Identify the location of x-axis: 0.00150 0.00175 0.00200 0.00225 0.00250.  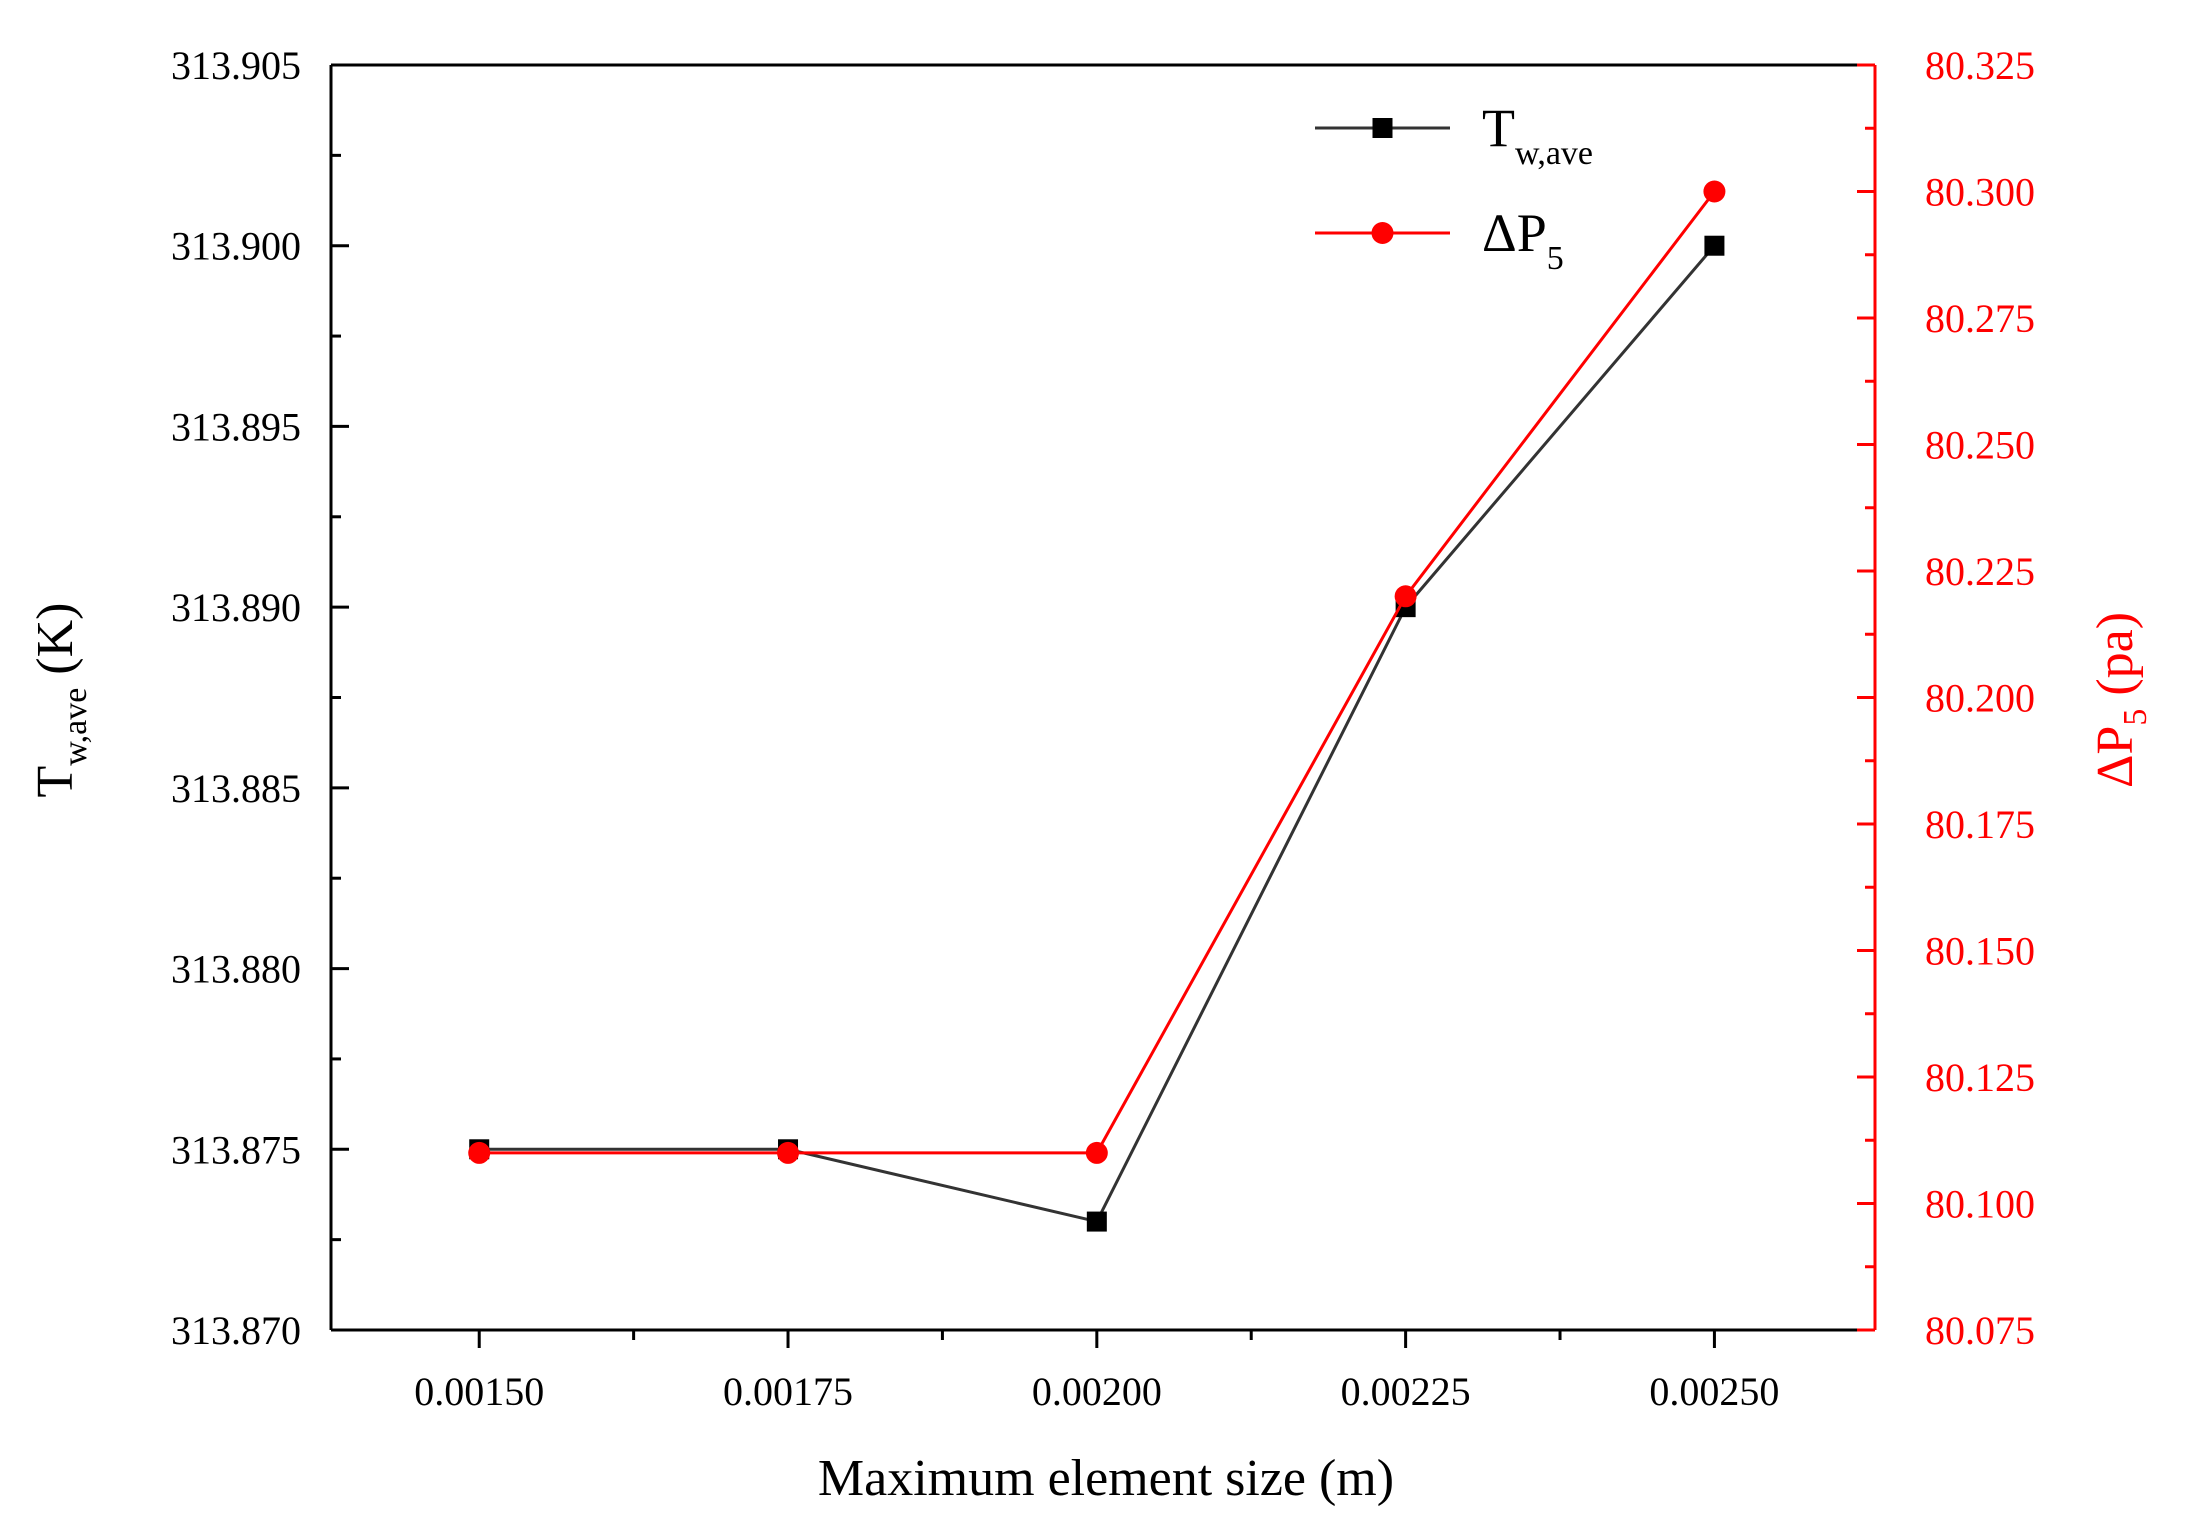
(1096, 1372).